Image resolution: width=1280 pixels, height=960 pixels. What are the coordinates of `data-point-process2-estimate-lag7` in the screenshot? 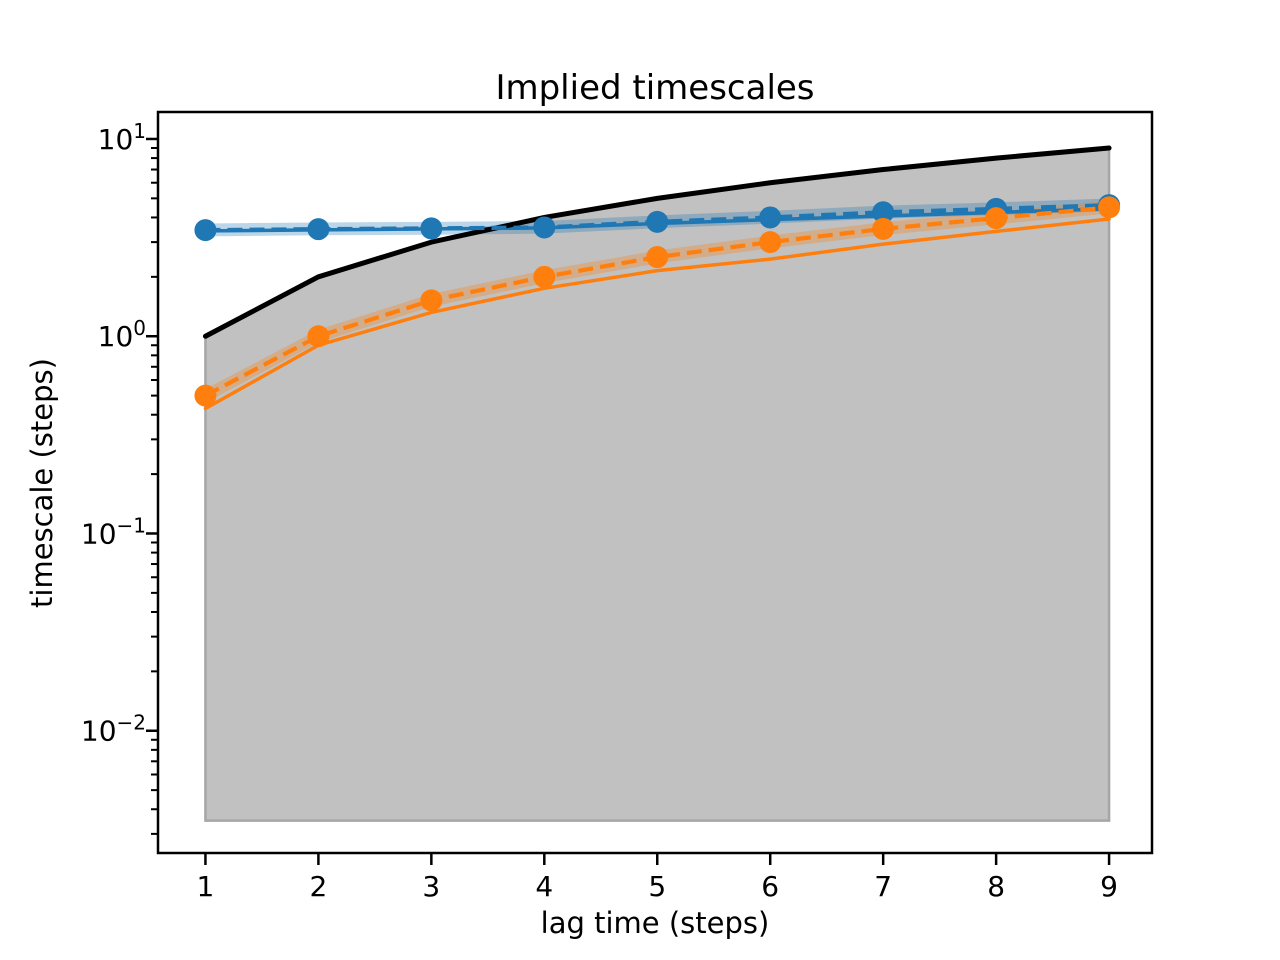 It's located at (883, 228).